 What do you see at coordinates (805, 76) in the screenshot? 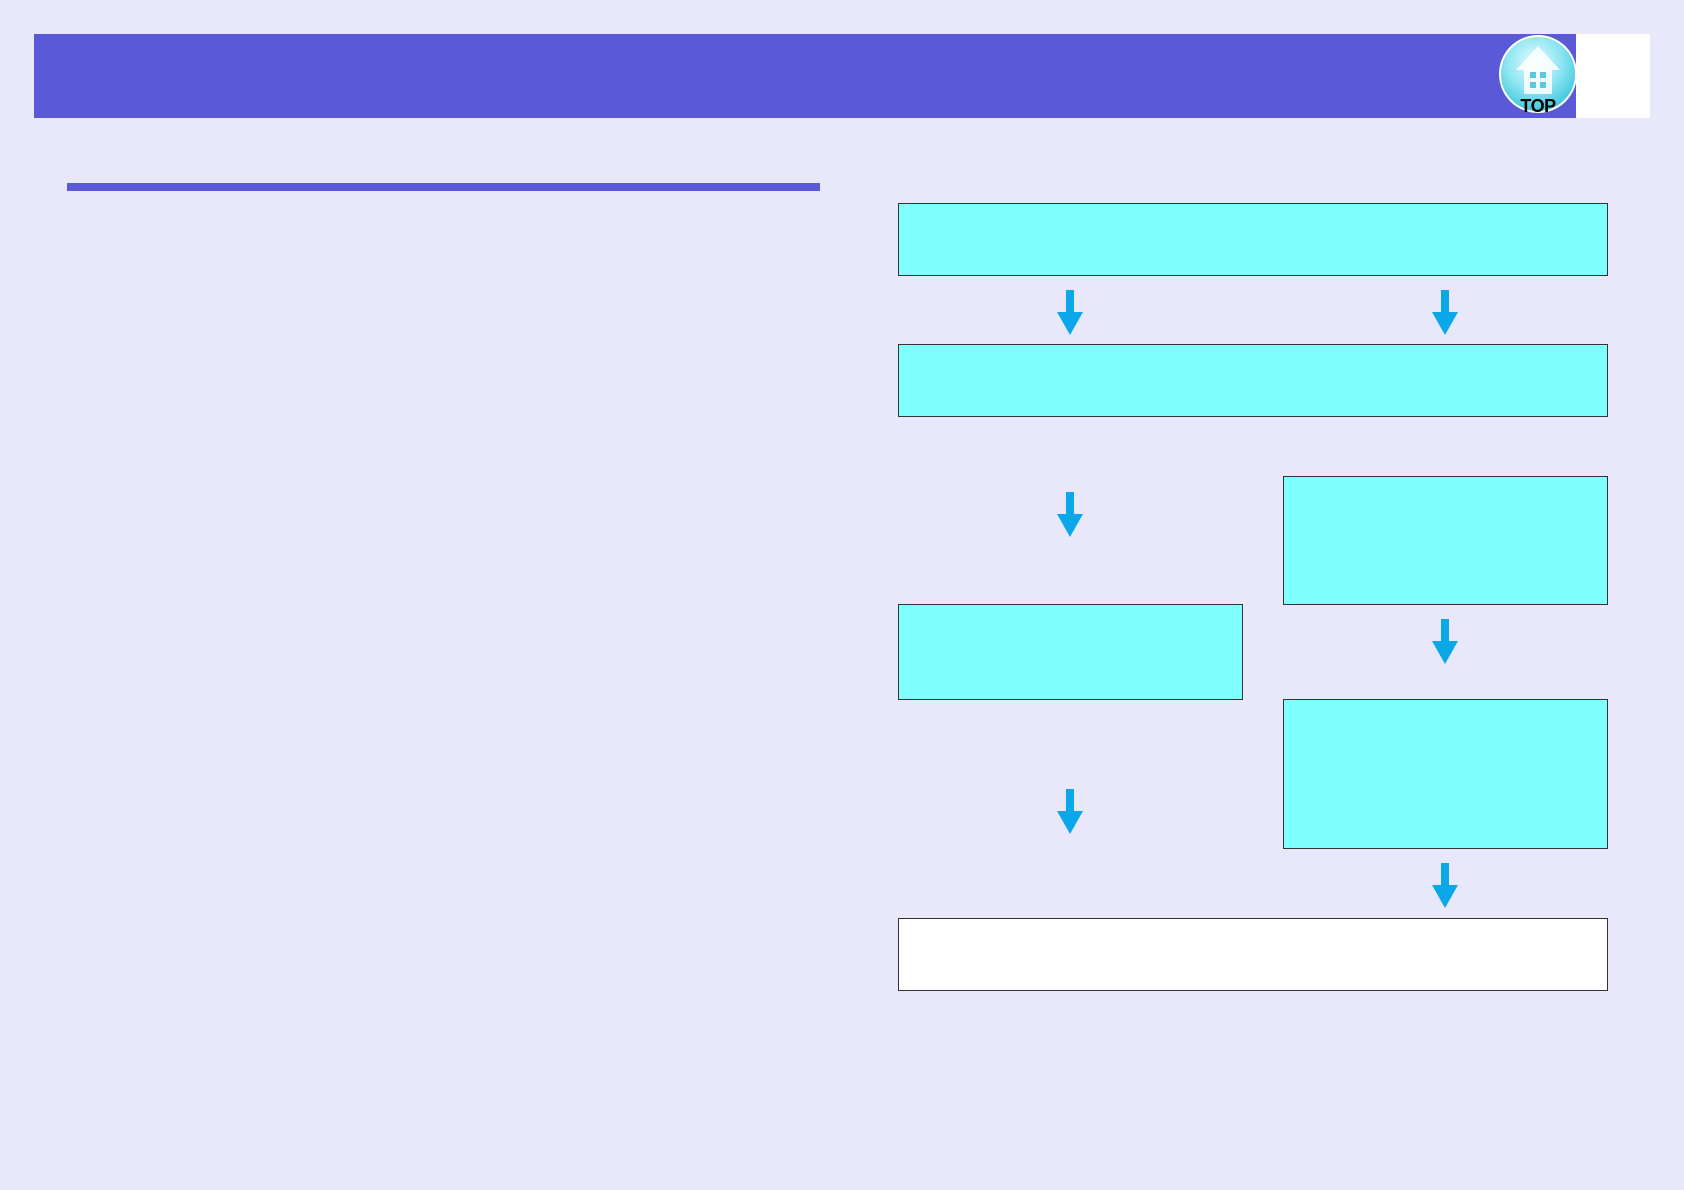
I see `header-band` at bounding box center [805, 76].